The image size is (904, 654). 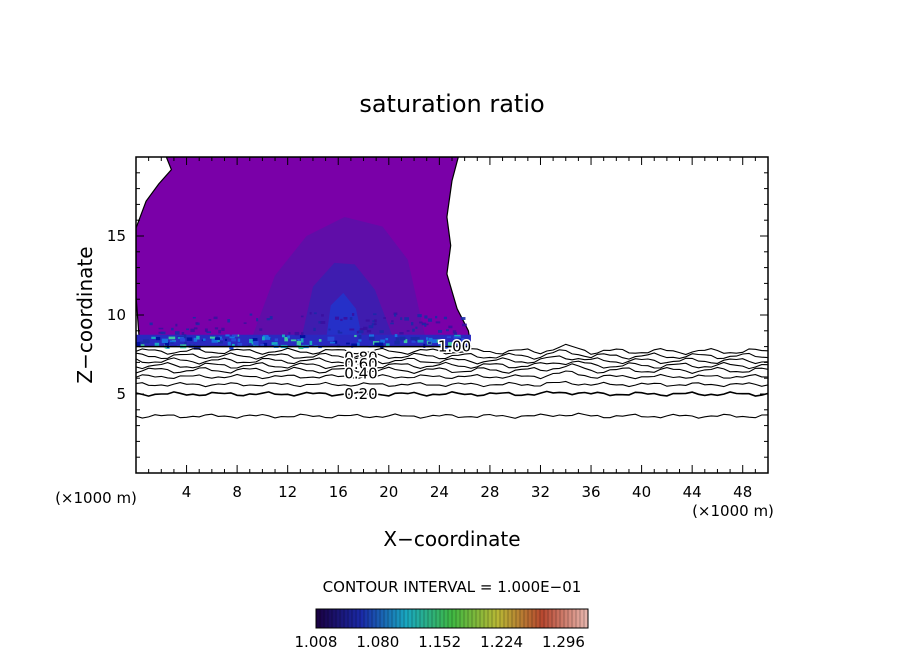 I want to click on contour-line-0.90, so click(x=452, y=349).